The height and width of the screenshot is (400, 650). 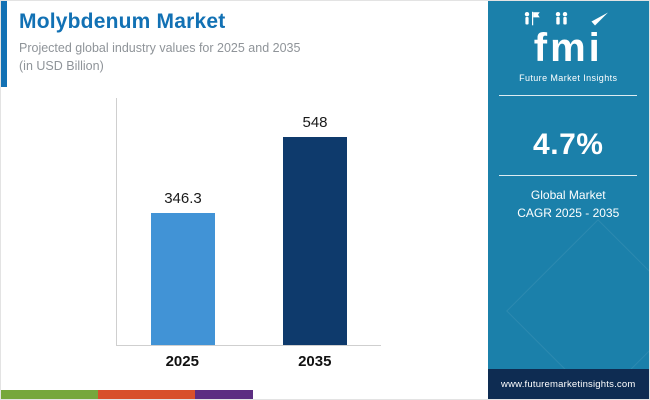 What do you see at coordinates (4, 44) in the screenshot?
I see `header-accent-bar` at bounding box center [4, 44].